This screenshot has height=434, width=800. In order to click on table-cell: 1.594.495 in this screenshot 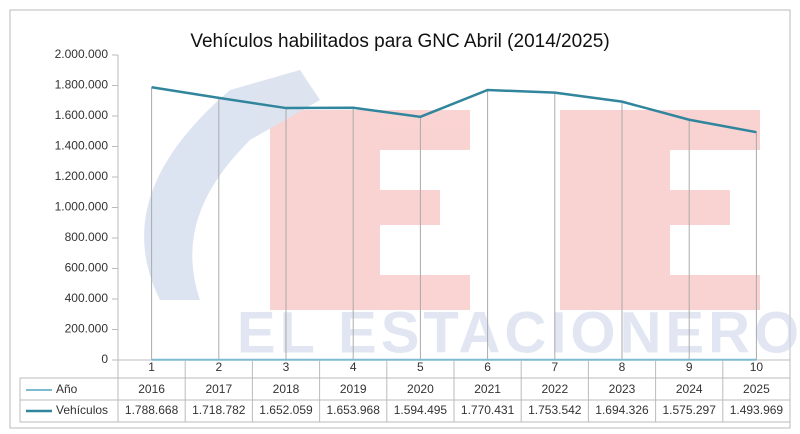, I will do `click(421, 410)`.